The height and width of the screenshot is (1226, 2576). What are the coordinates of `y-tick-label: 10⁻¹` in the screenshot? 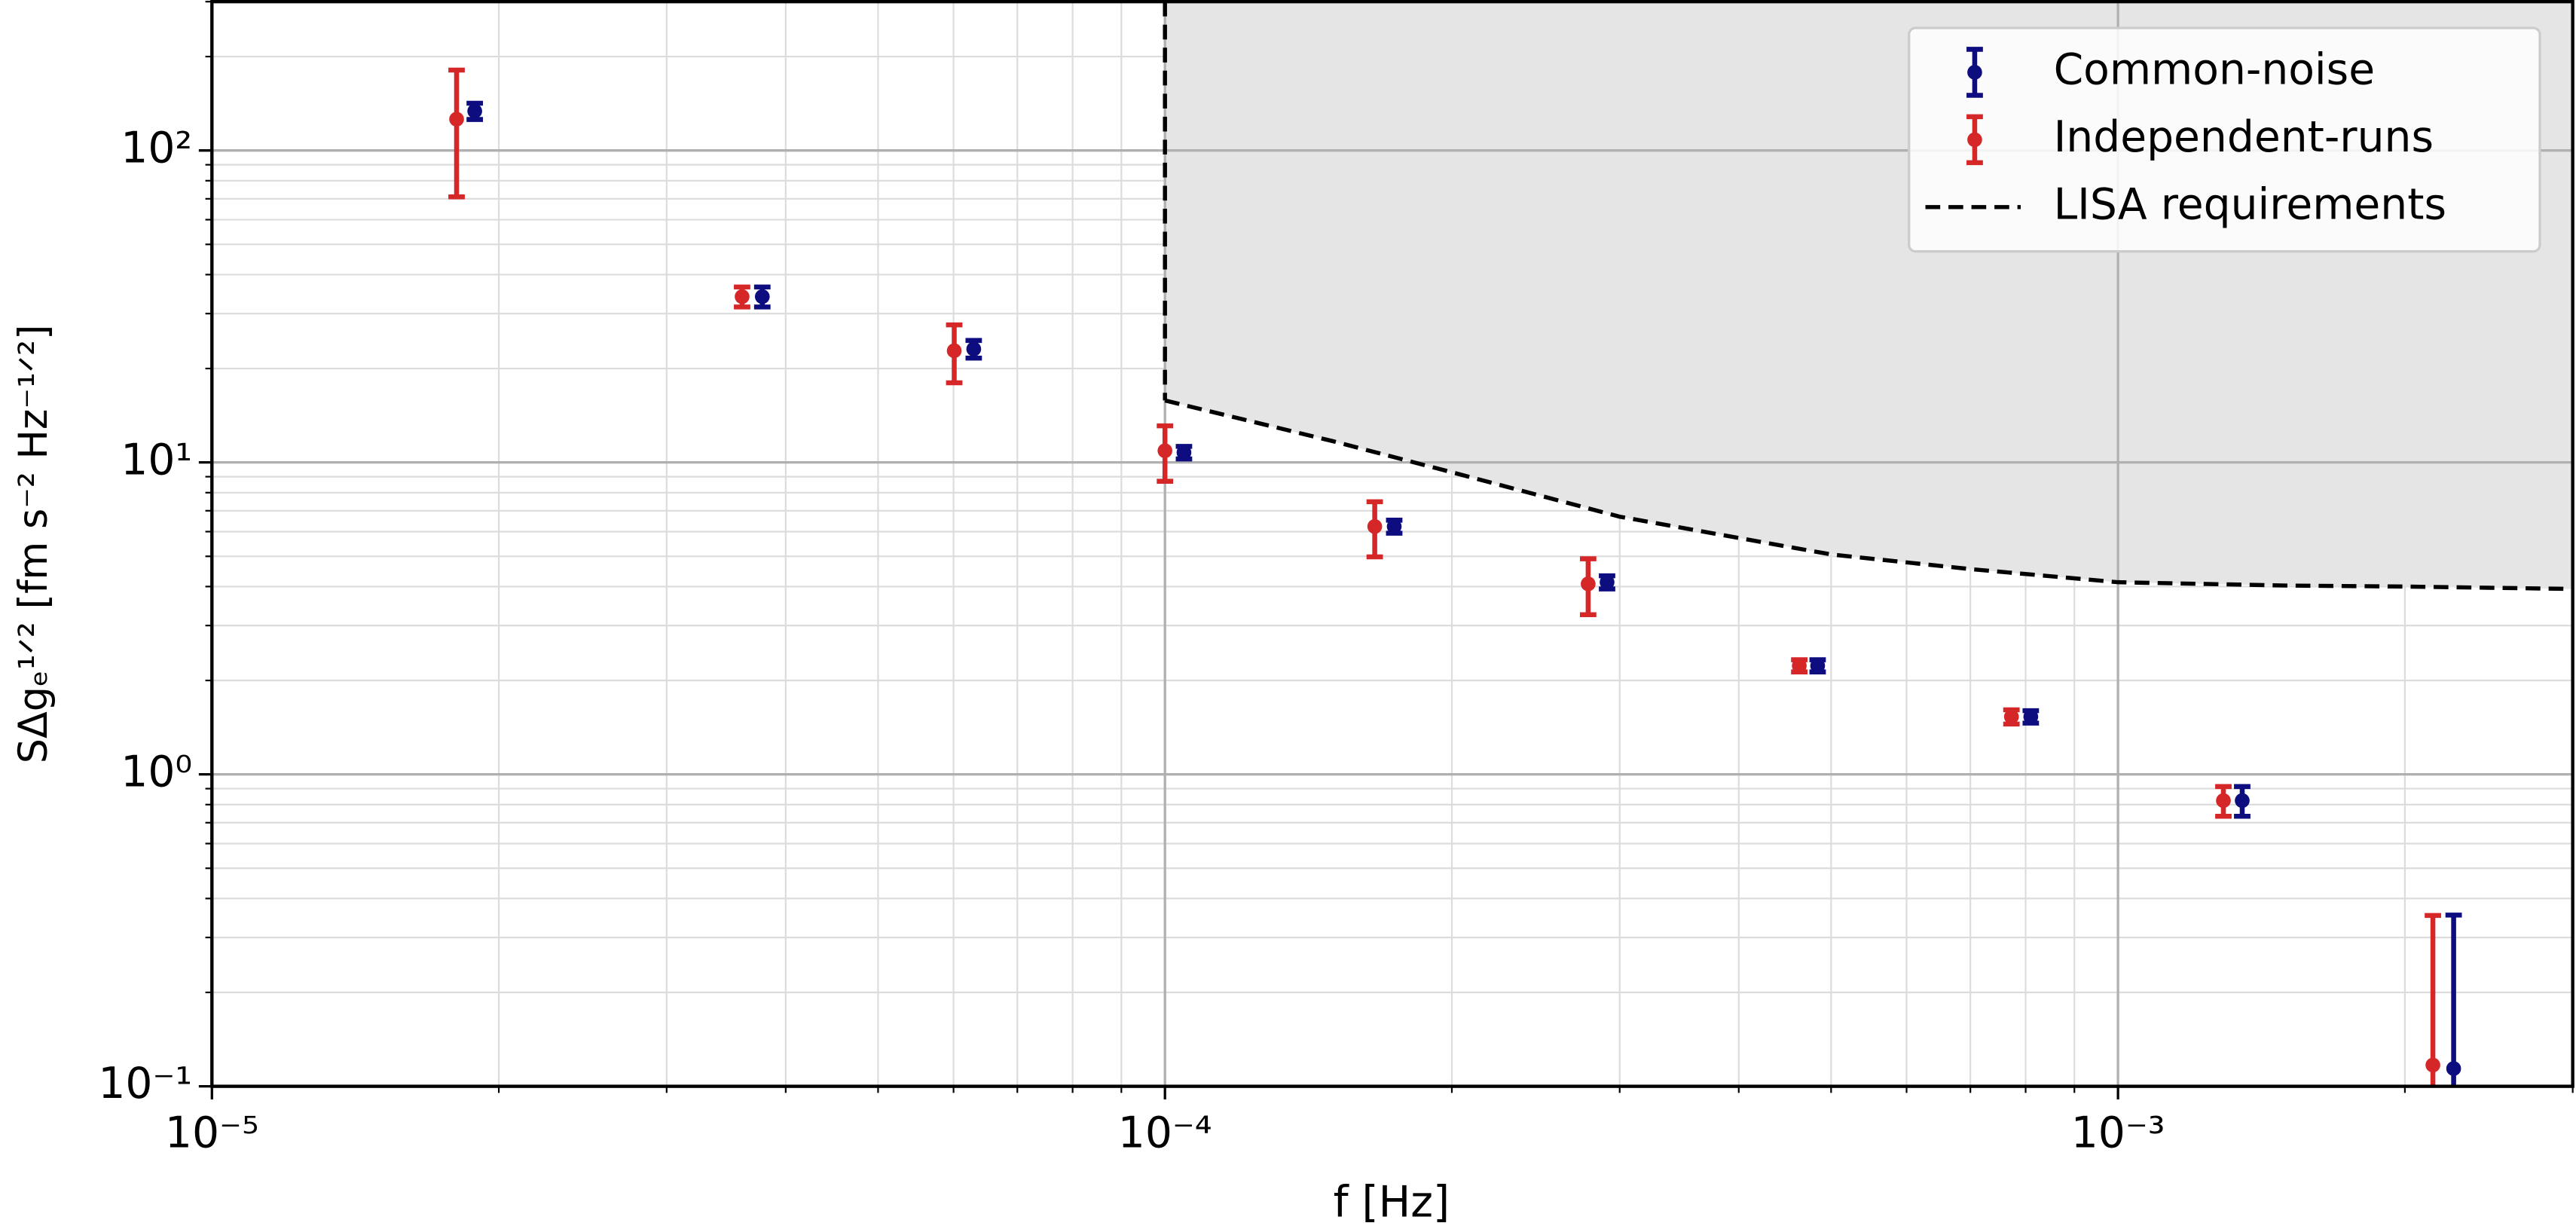 It's located at (145, 1083).